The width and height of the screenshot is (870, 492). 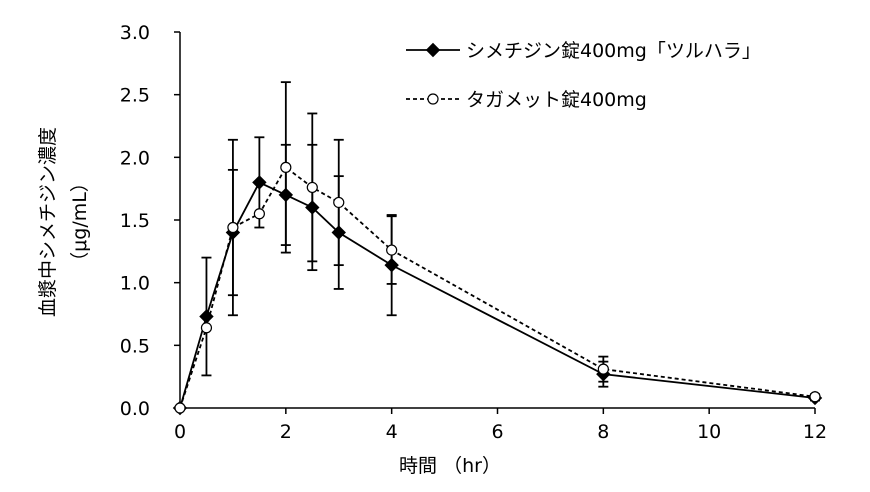 What do you see at coordinates (180, 432) in the screenshot?
I see `x-tick-label: 0` at bounding box center [180, 432].